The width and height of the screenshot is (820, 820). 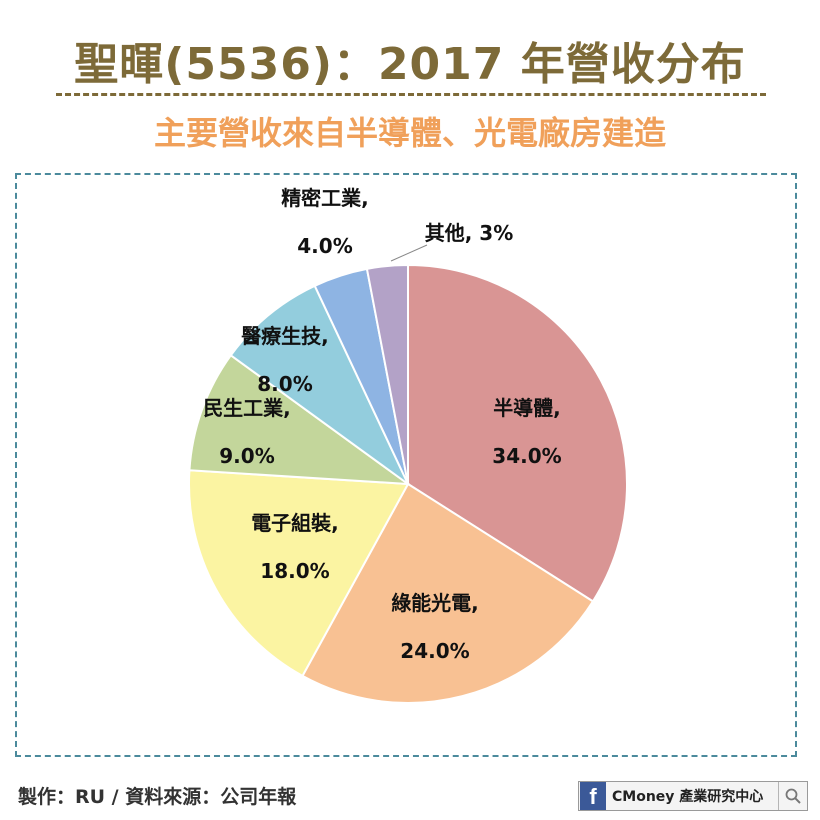 I want to click on slice-value-label: 8.0%, so click(x=284, y=384).